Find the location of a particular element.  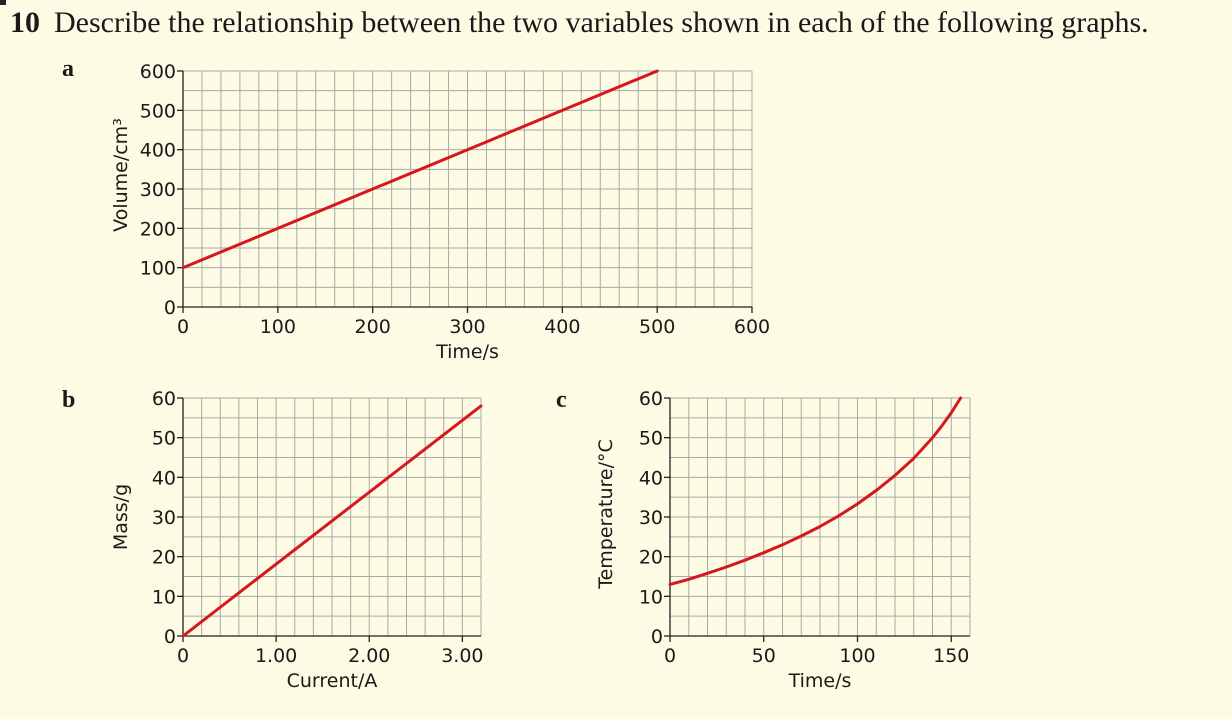

y-tick-label: 600 is located at coordinates (158, 72).